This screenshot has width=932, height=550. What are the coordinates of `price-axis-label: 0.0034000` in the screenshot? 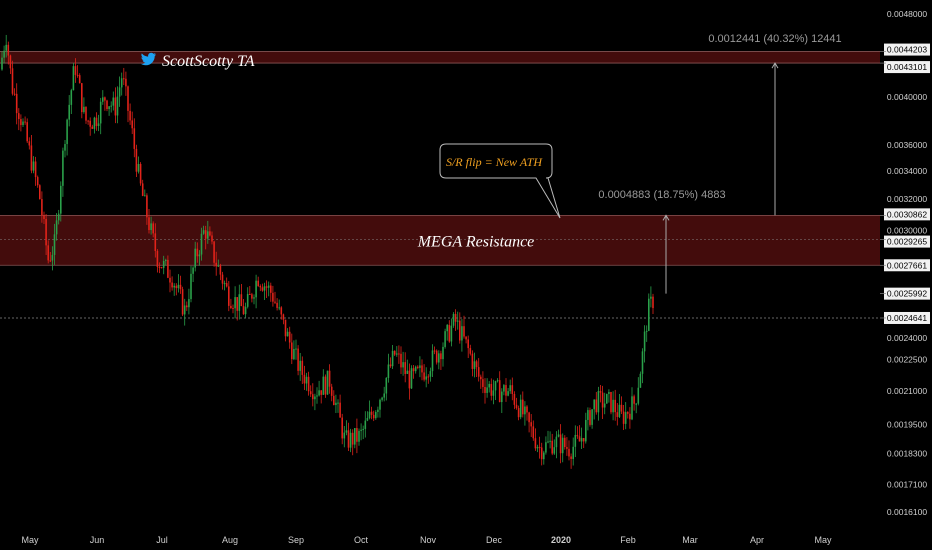 It's located at (907, 171).